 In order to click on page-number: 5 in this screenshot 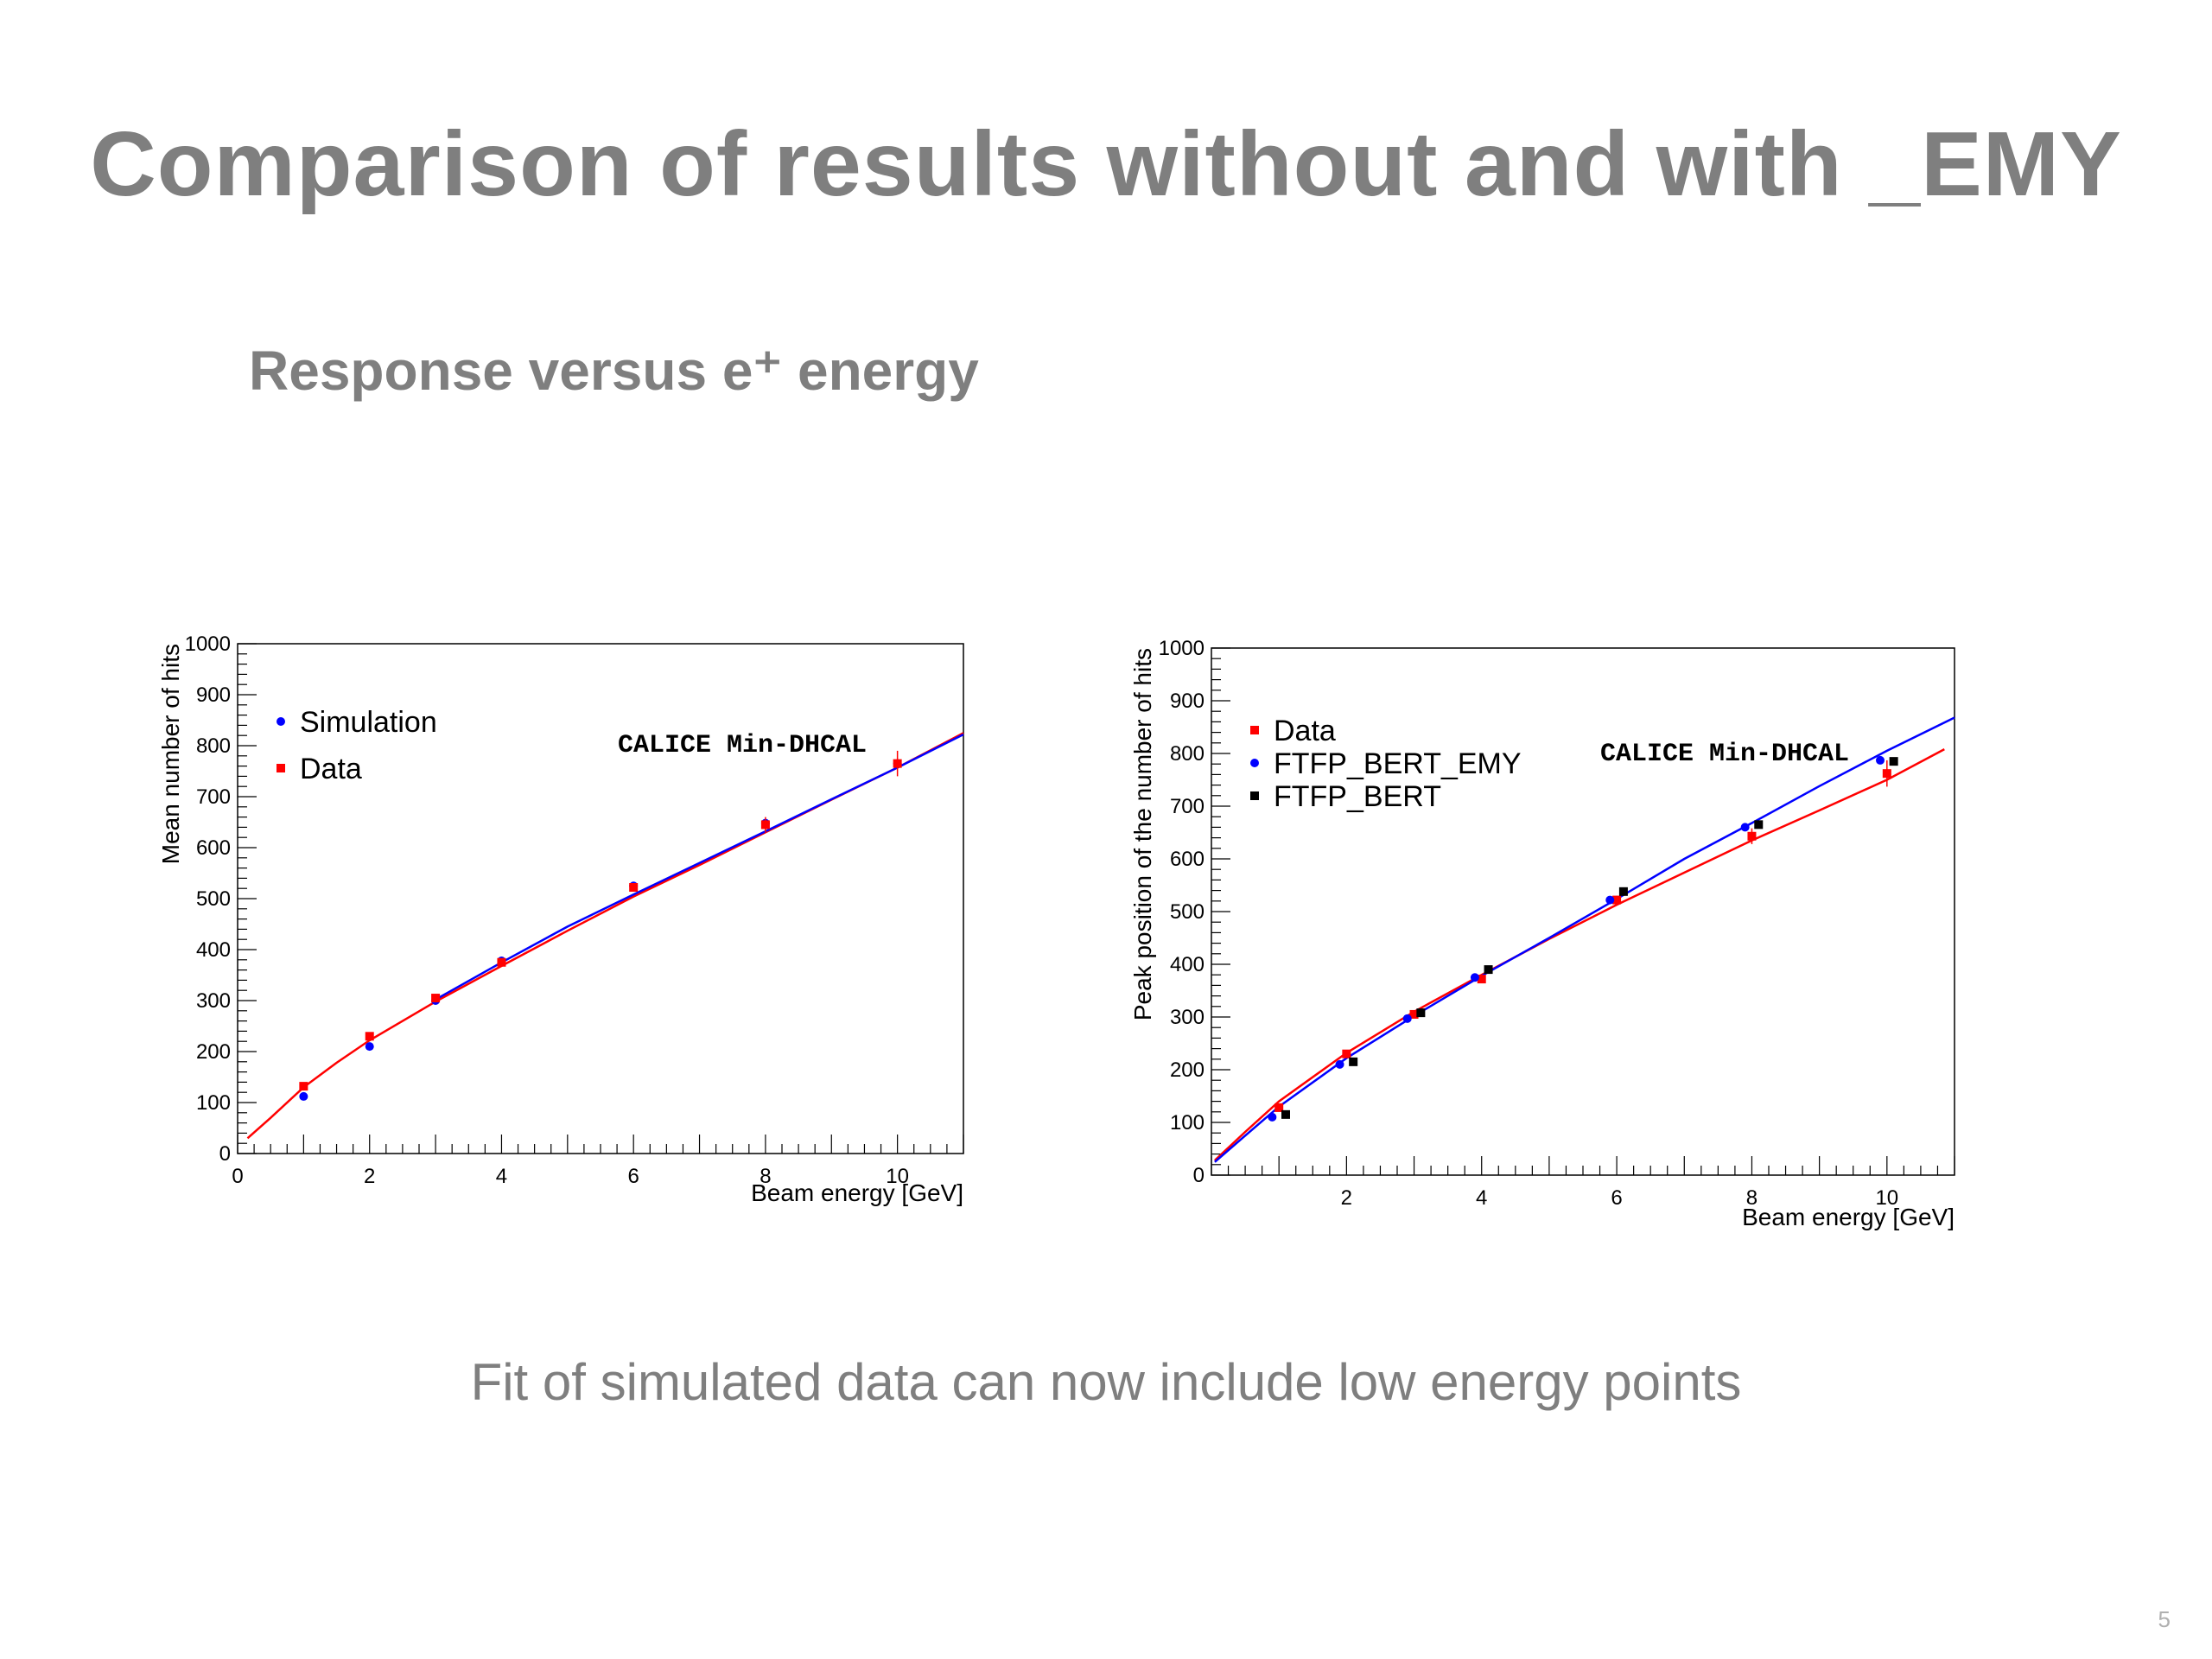, I will do `click(2164, 1619)`.